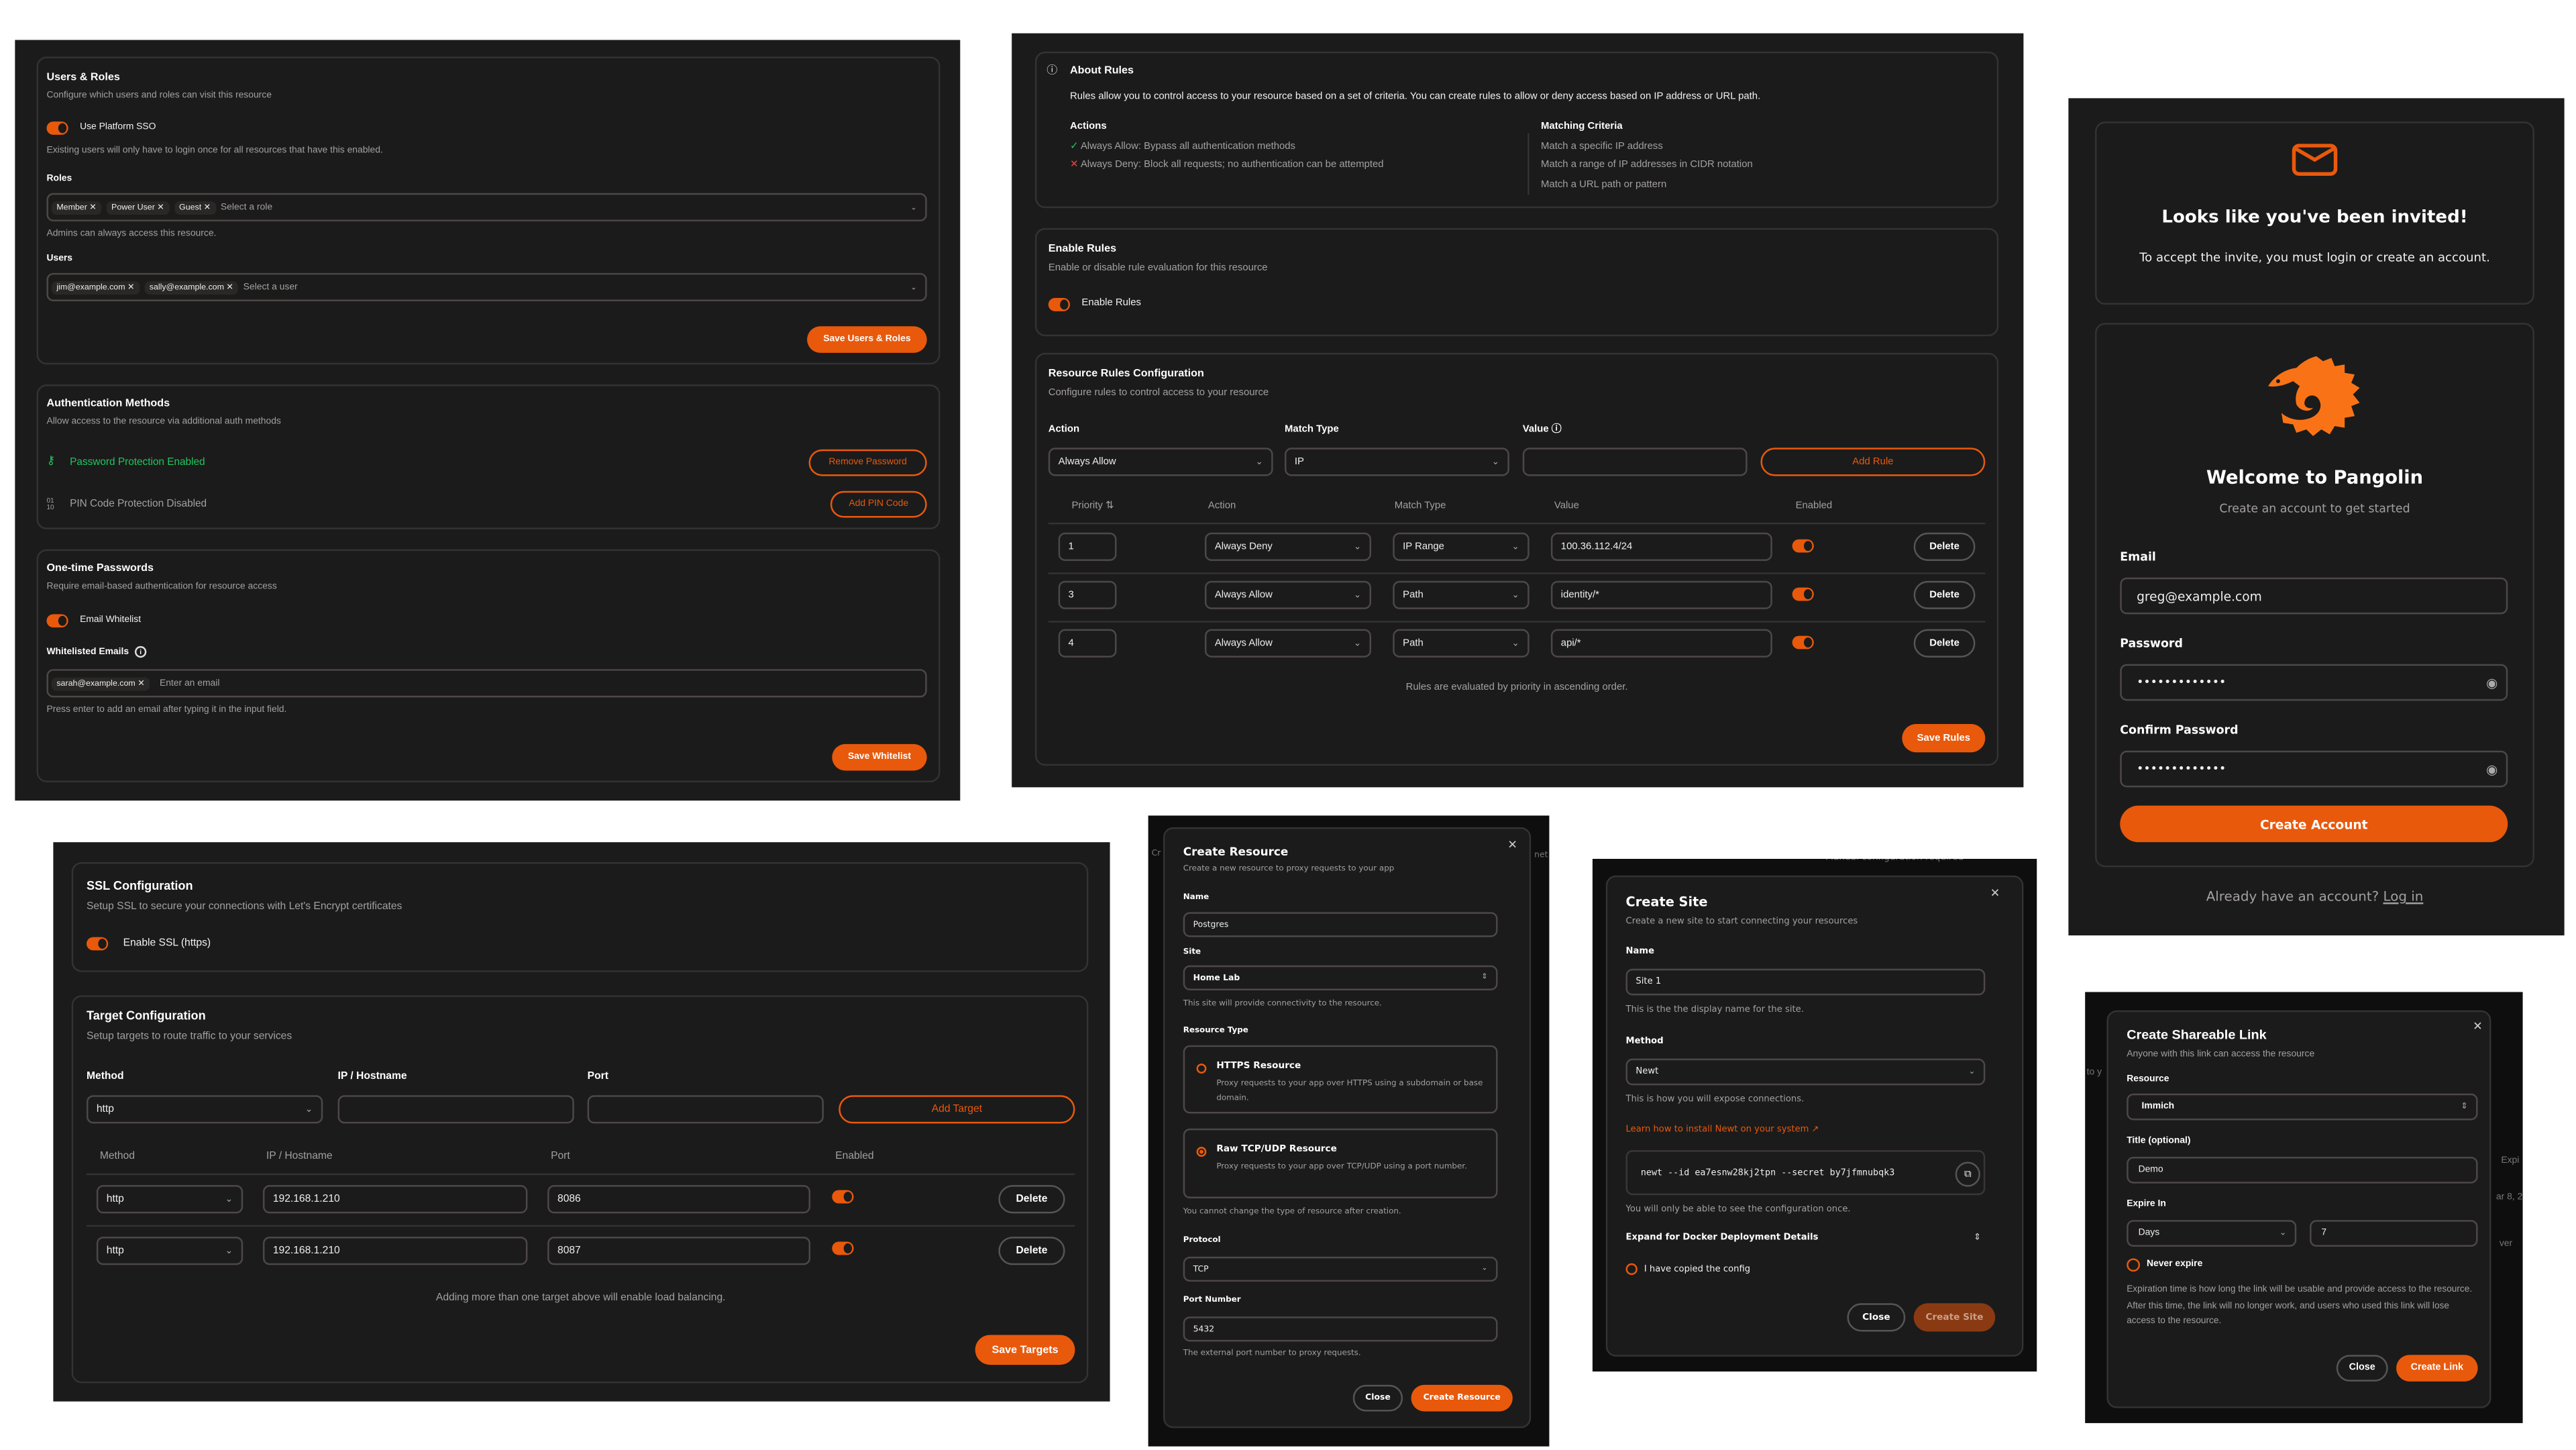 The width and height of the screenshot is (2576, 1450). Describe the element at coordinates (1635, 462) in the screenshot. I see `value-input` at that location.